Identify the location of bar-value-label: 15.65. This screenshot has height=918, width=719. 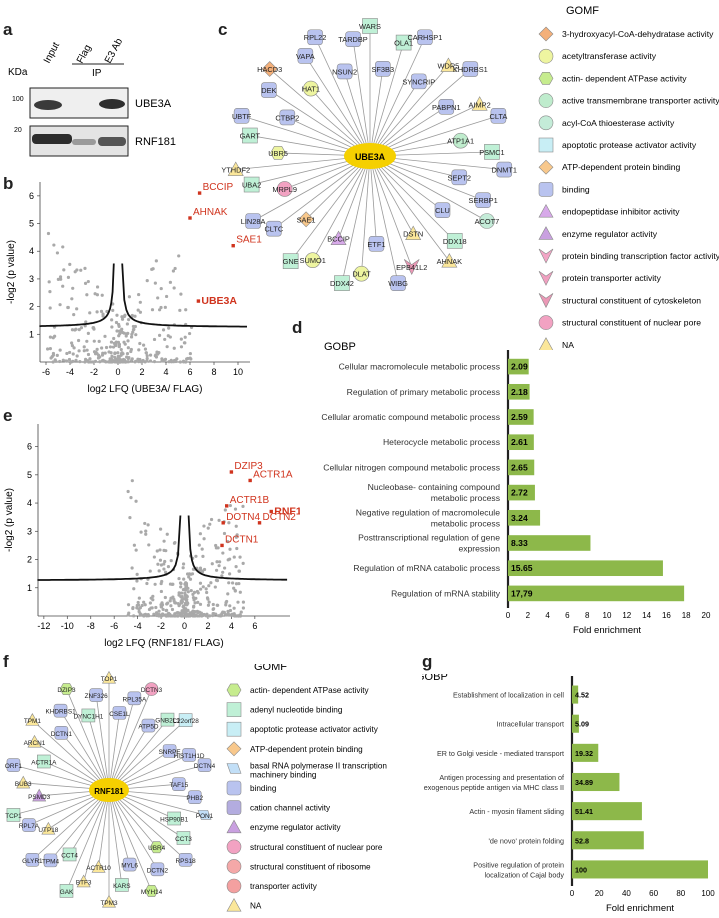
(522, 568).